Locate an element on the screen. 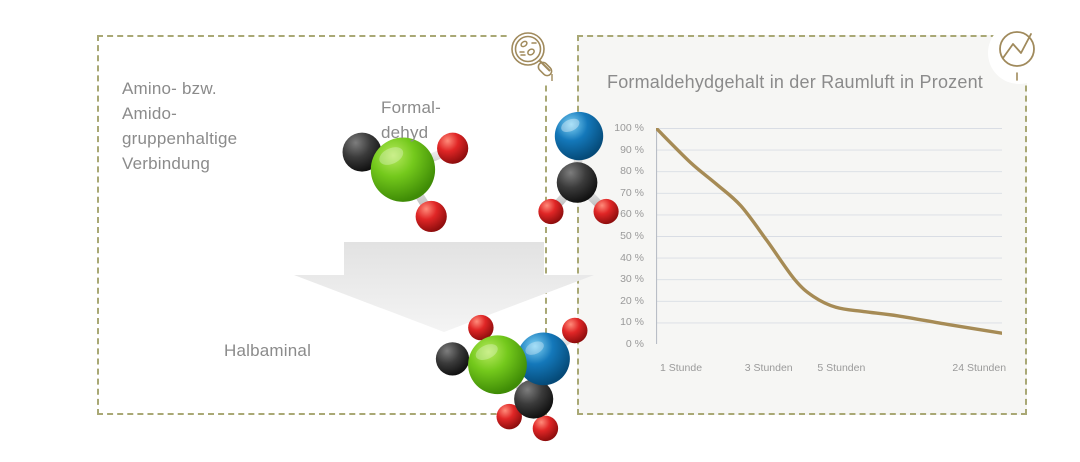  trend-chart-badge is located at coordinates (1019, 53).